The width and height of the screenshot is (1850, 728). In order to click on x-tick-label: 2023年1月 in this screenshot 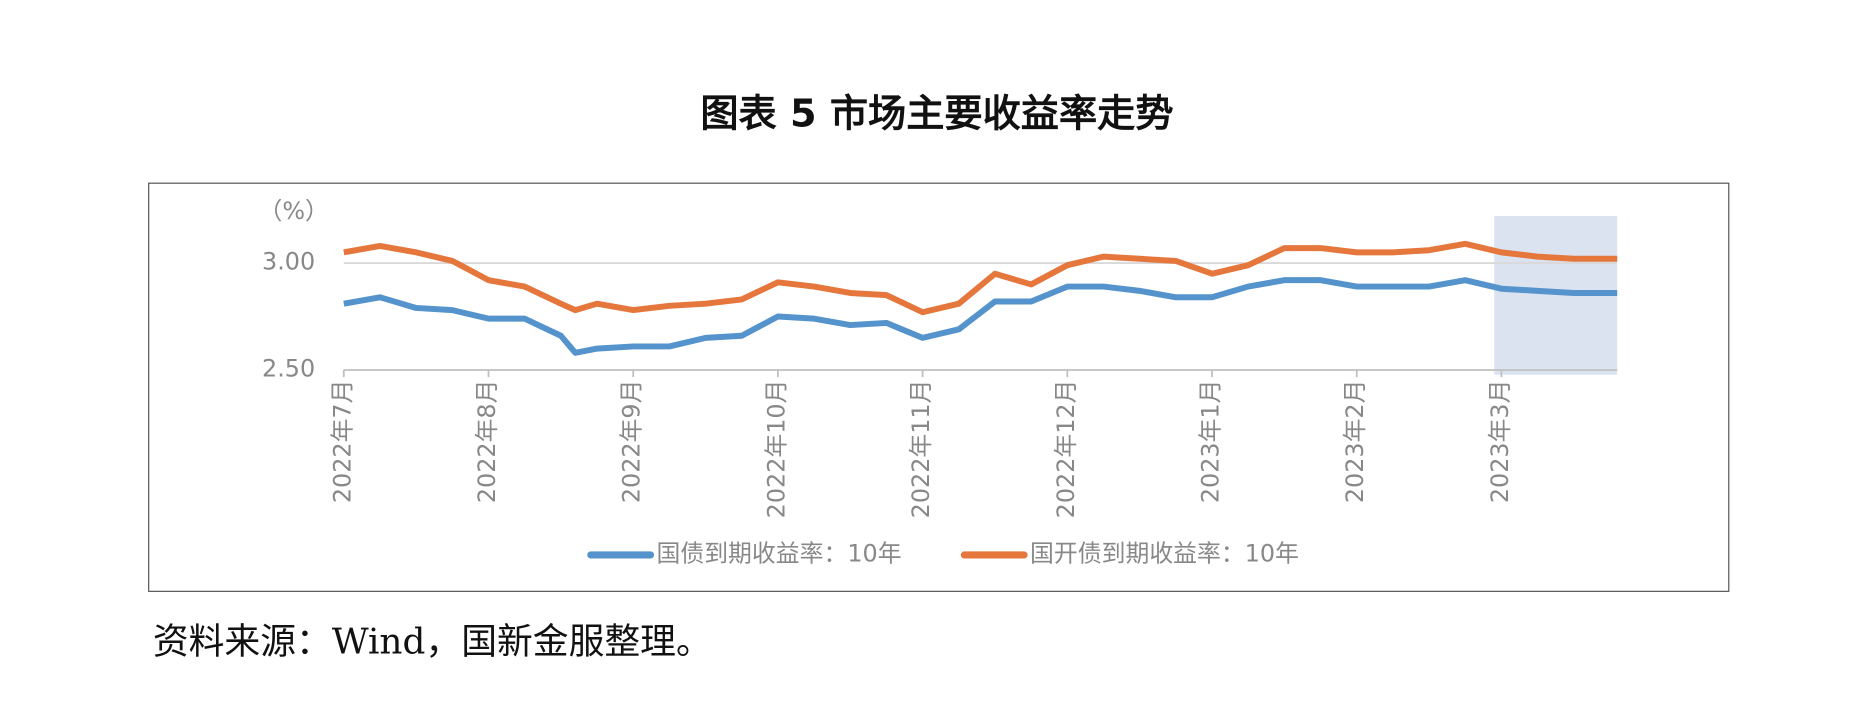, I will do `click(1211, 442)`.